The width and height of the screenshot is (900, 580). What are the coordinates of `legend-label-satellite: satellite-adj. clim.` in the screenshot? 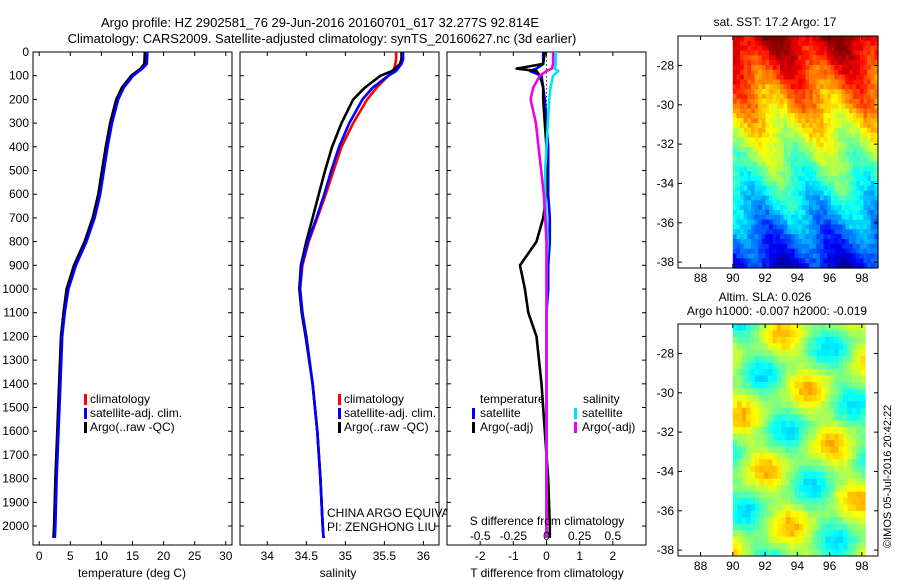 It's located at (390, 413).